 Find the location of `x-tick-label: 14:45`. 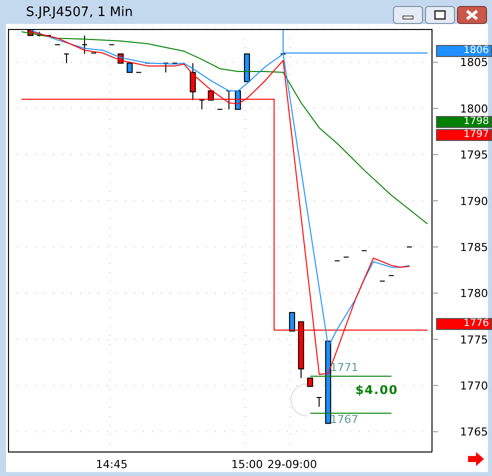

x-tick-label: 14:45 is located at coordinates (112, 464).